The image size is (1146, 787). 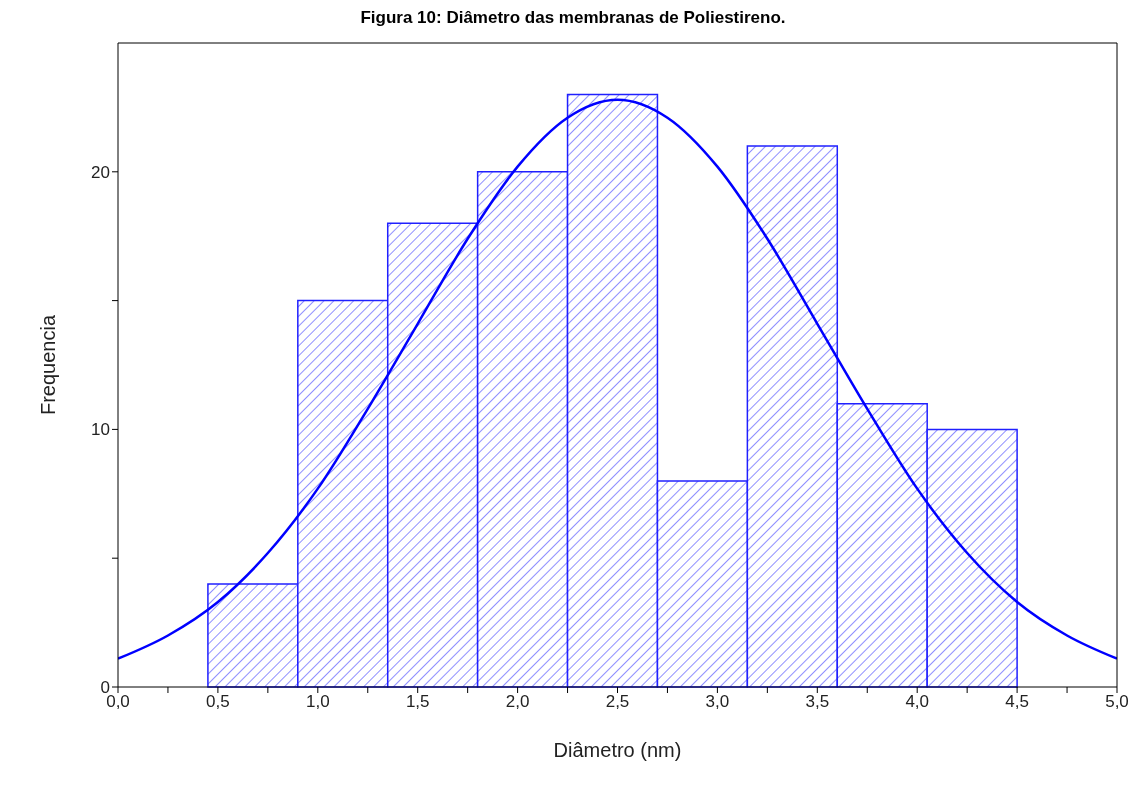 I want to click on x-tick-label: 1,0, so click(x=317, y=702).